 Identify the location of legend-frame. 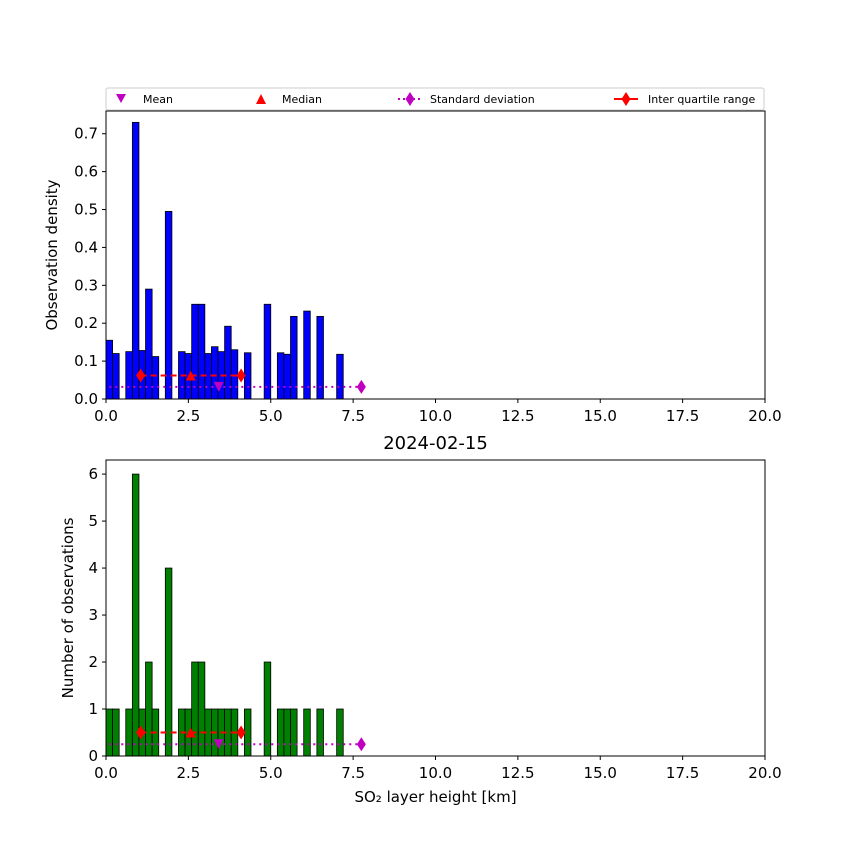
(435, 99).